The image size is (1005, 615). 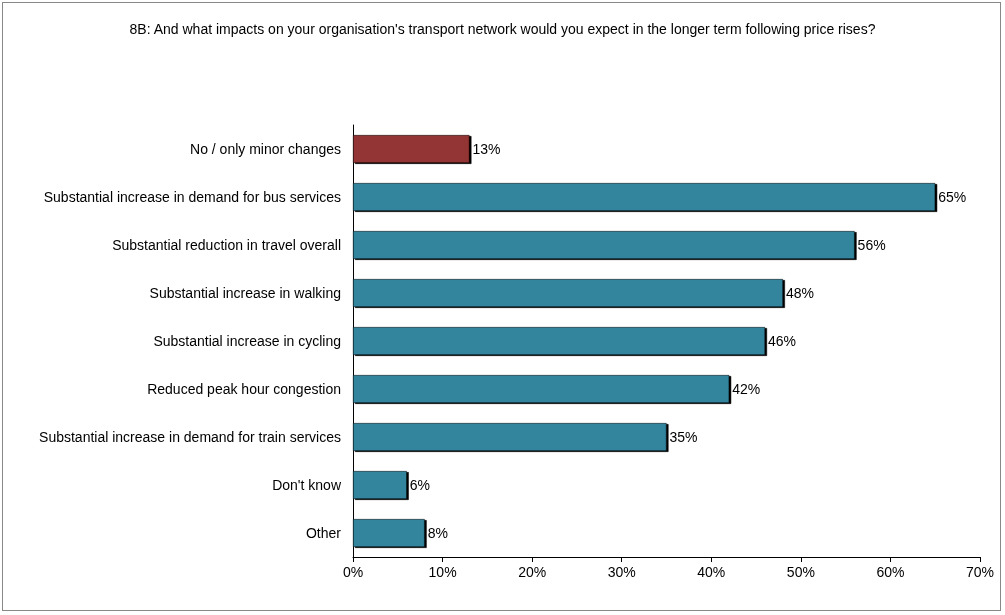 I want to click on y-tick-label: Substantial increase in walking, so click(x=245, y=293).